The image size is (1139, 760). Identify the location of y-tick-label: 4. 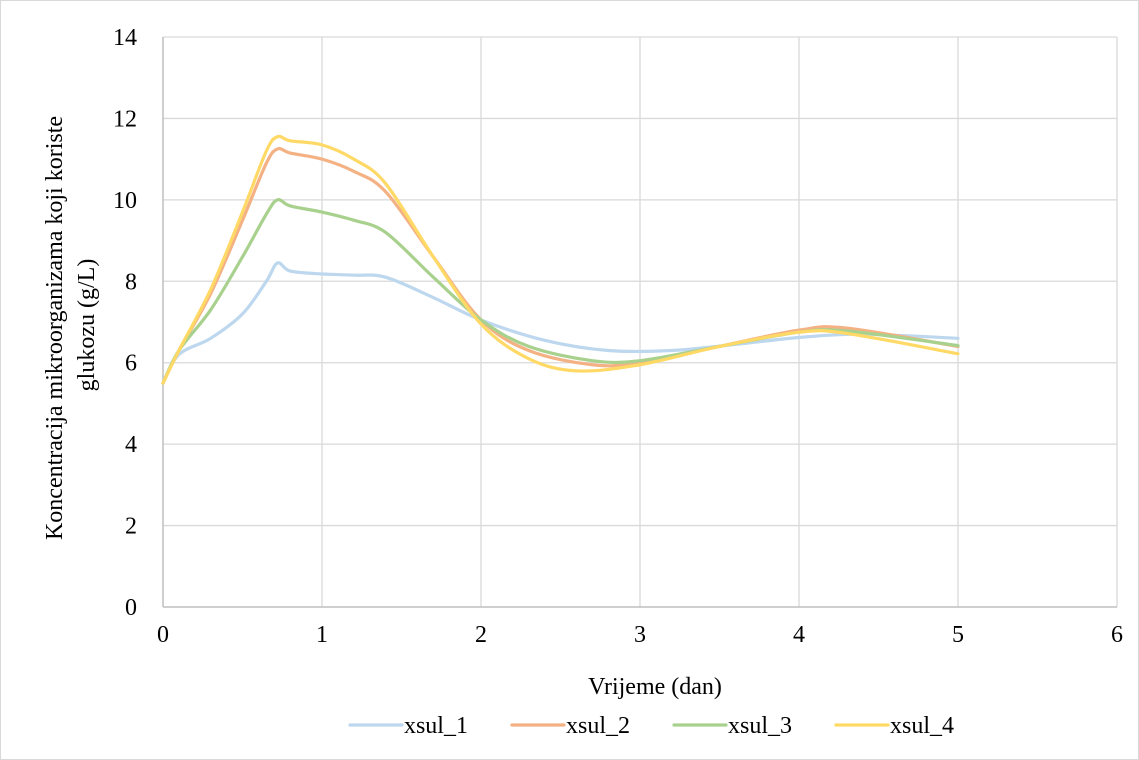
(131, 445).